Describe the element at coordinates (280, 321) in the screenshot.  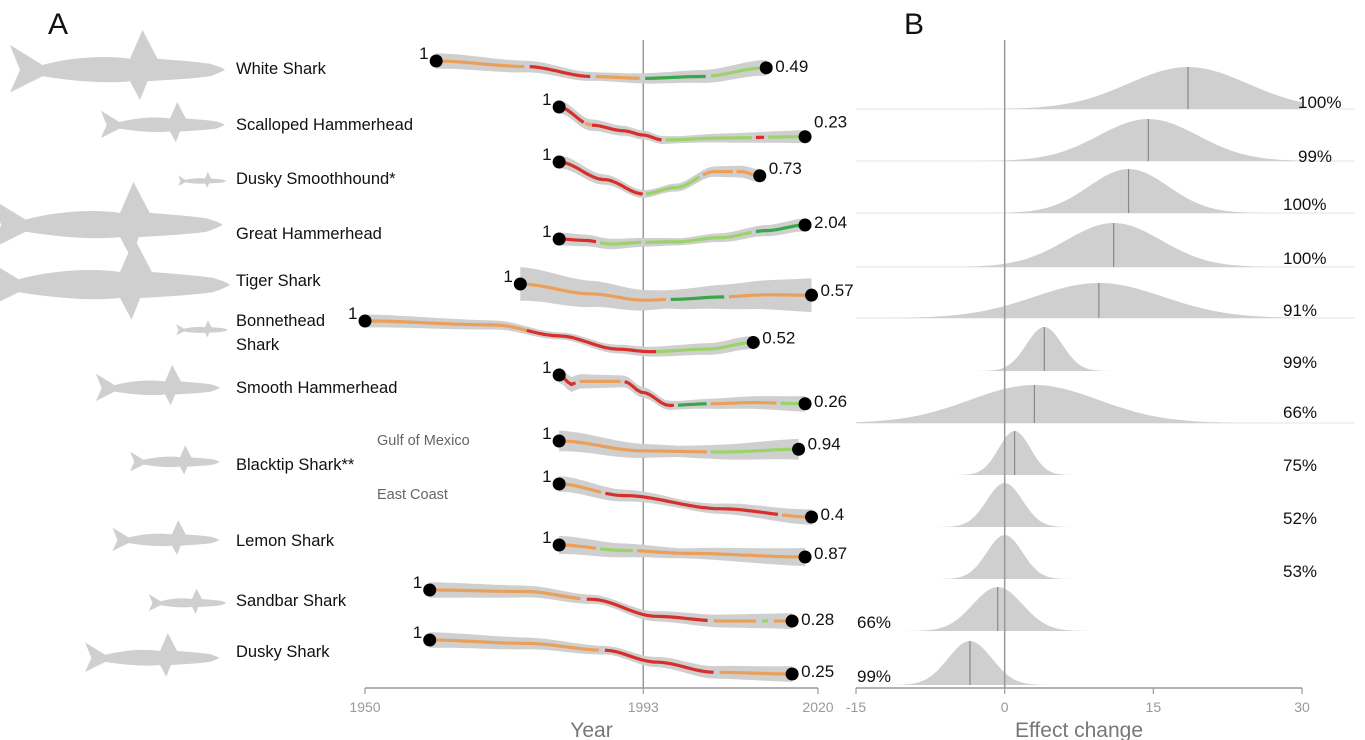
I see `species-label: Bonnethead` at that location.